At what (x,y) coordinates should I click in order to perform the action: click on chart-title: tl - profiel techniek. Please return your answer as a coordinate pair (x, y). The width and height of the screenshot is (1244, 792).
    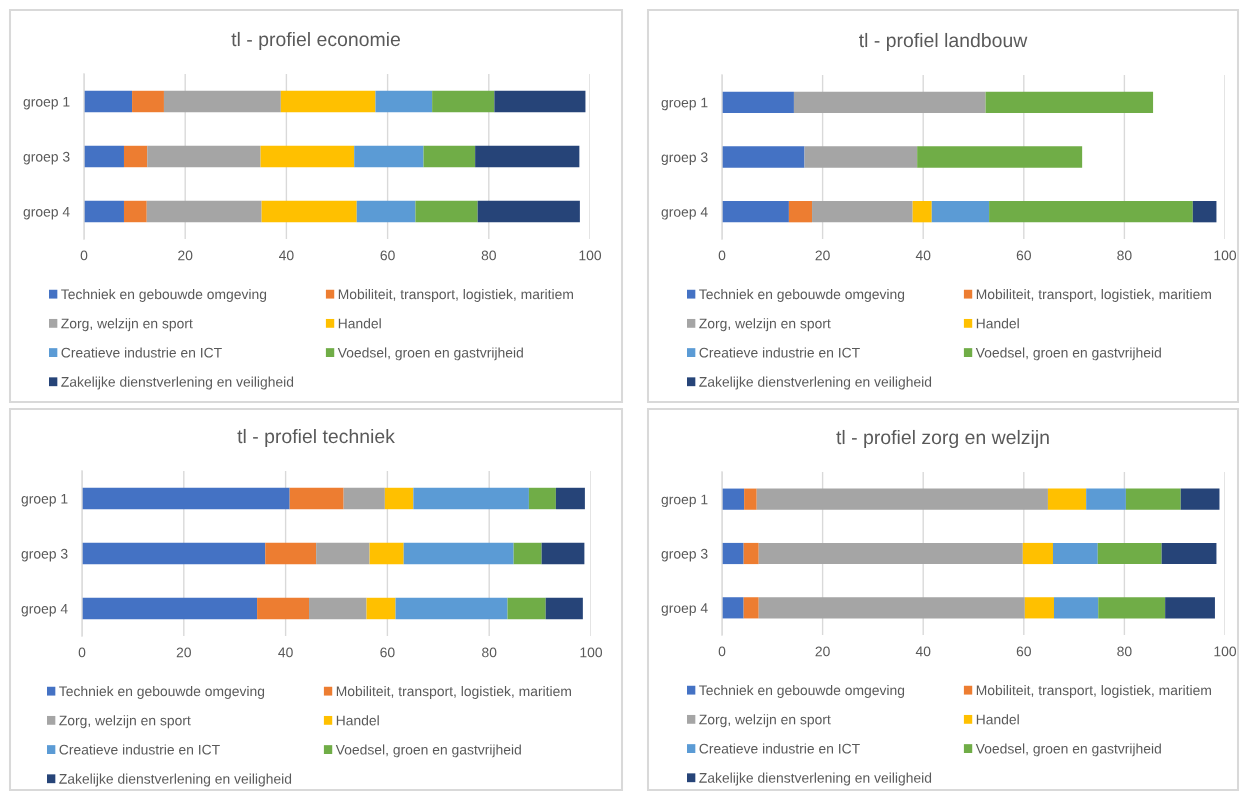
    Looking at the image, I should click on (316, 438).